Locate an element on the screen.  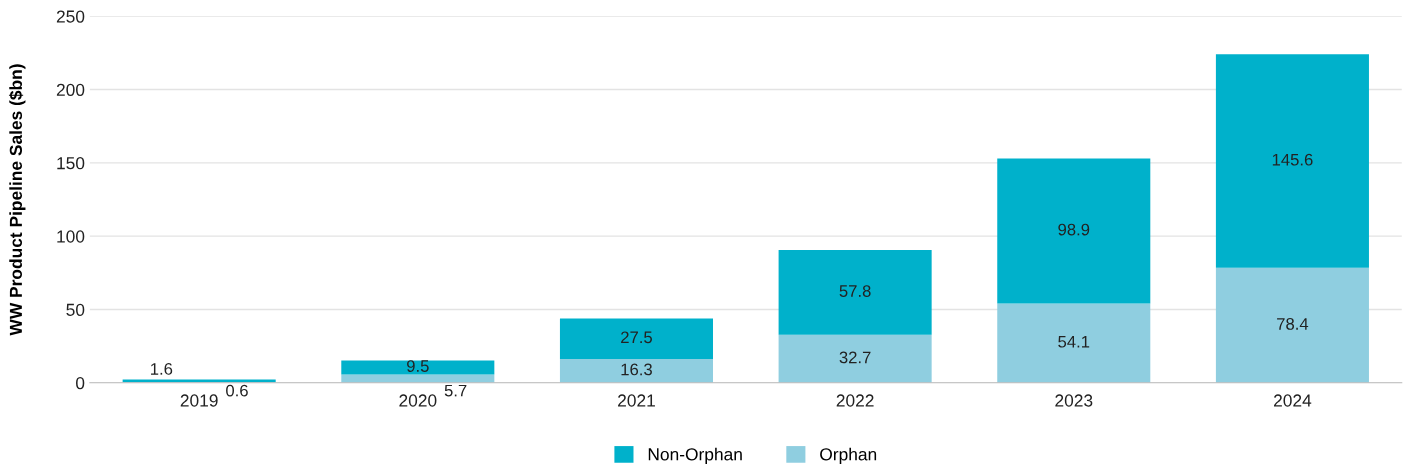
x-tick-label: 2024 is located at coordinates (1293, 400).